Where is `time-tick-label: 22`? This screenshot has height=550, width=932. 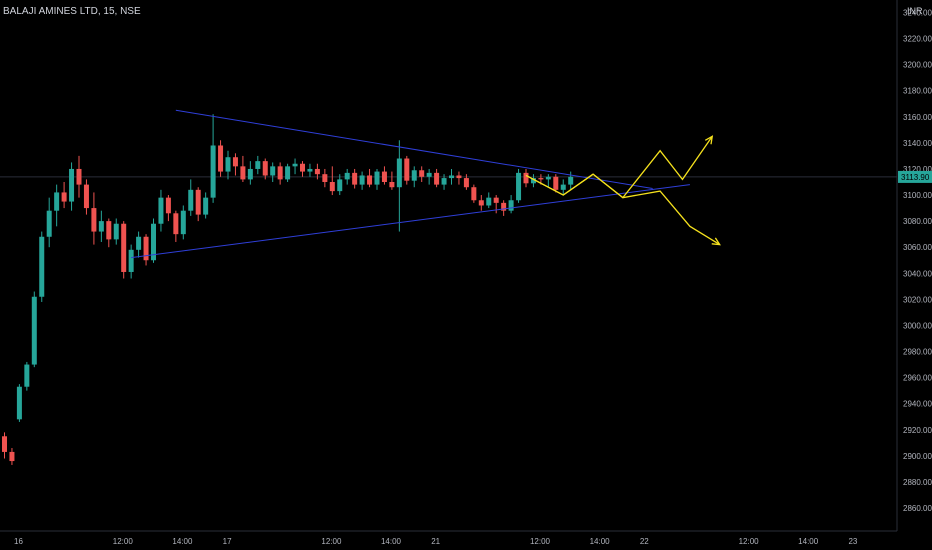
time-tick-label: 22 is located at coordinates (644, 541).